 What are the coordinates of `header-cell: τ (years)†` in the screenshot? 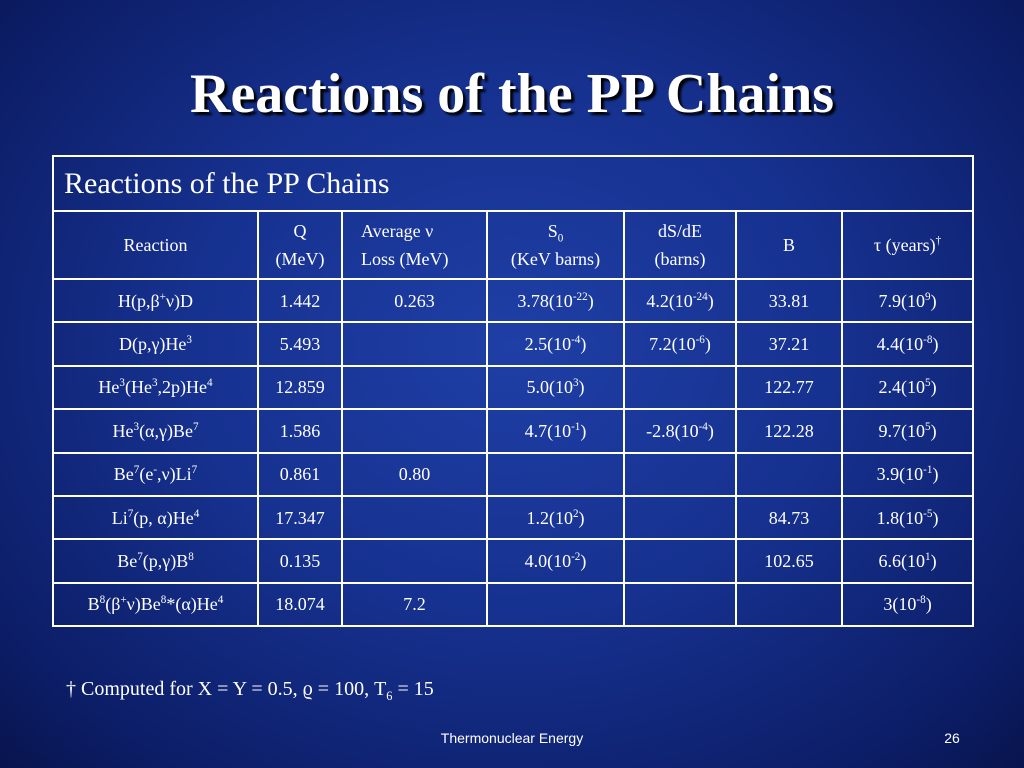 It's located at (907, 245).